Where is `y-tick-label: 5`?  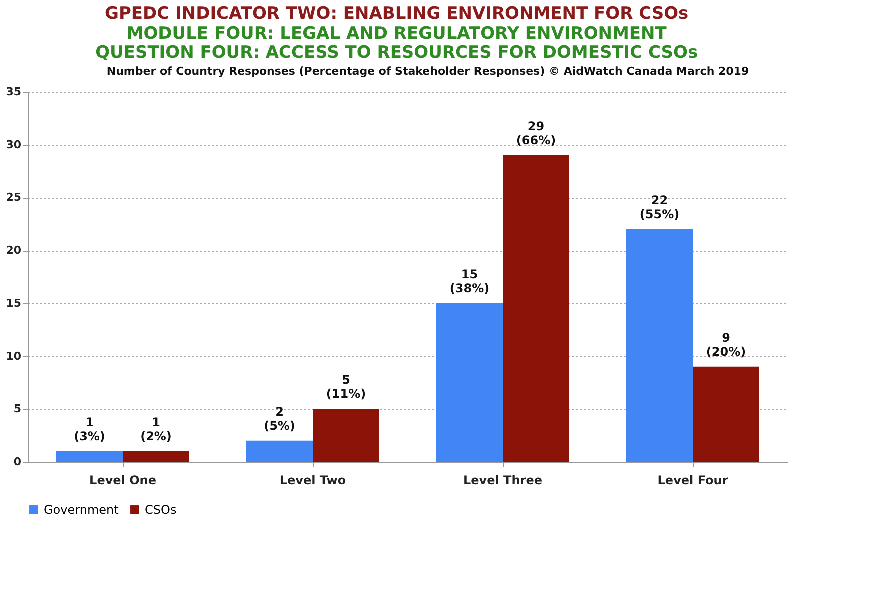 y-tick-label: 5 is located at coordinates (18, 409).